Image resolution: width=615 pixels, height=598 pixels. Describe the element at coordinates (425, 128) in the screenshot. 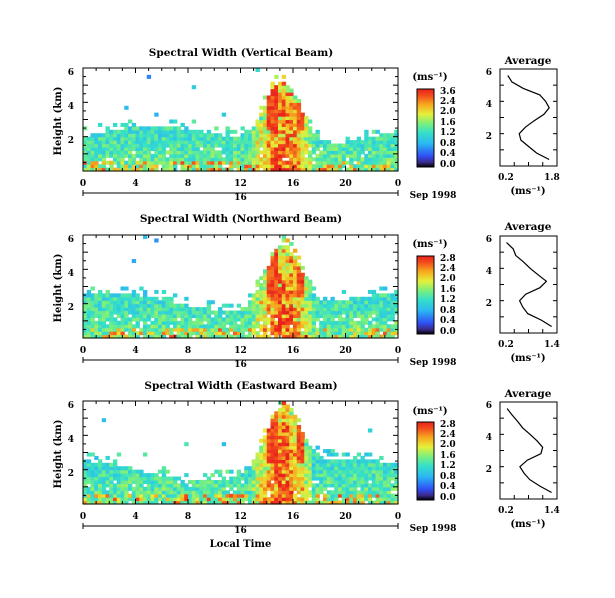

I see `colorbar` at that location.